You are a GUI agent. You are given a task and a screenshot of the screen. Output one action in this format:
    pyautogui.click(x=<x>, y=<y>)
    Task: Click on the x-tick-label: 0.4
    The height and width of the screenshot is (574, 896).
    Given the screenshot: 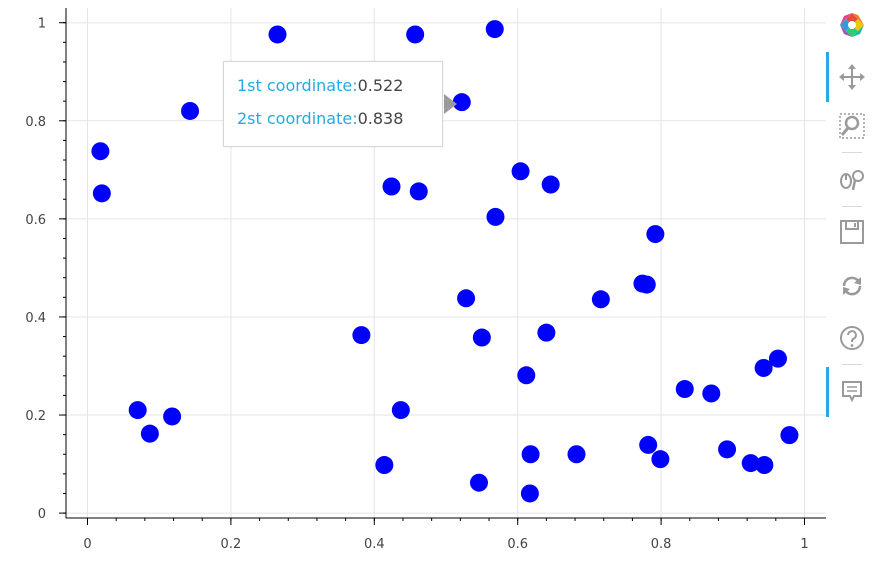 What is the action you would take?
    pyautogui.click(x=374, y=544)
    